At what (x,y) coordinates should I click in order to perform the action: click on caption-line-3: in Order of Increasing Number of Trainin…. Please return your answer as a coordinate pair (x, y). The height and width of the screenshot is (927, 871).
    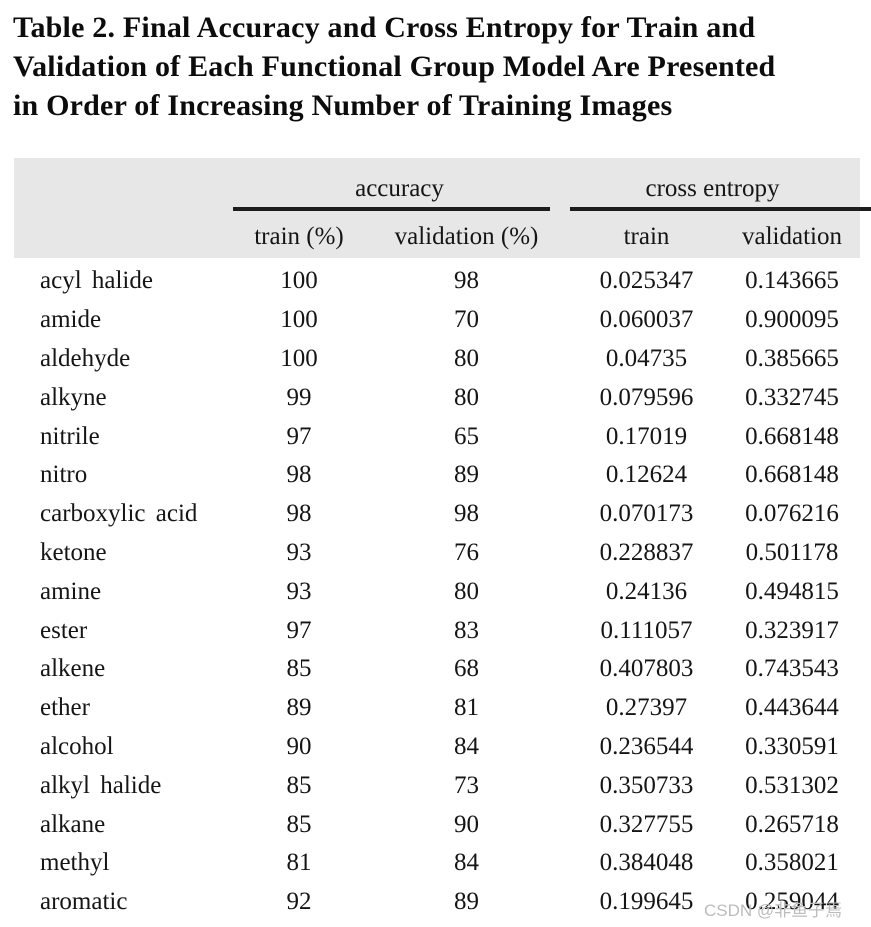
    Looking at the image, I should click on (343, 105).